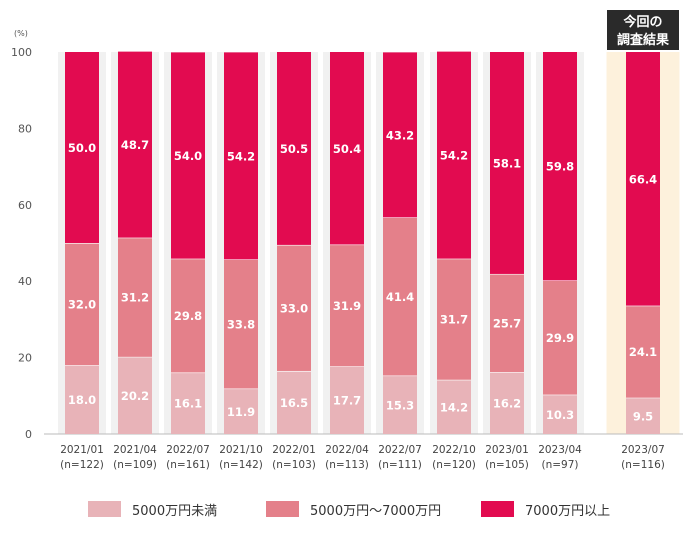 This screenshot has height=550, width=700. I want to click on y-tick-label-20: 20, so click(25, 358).